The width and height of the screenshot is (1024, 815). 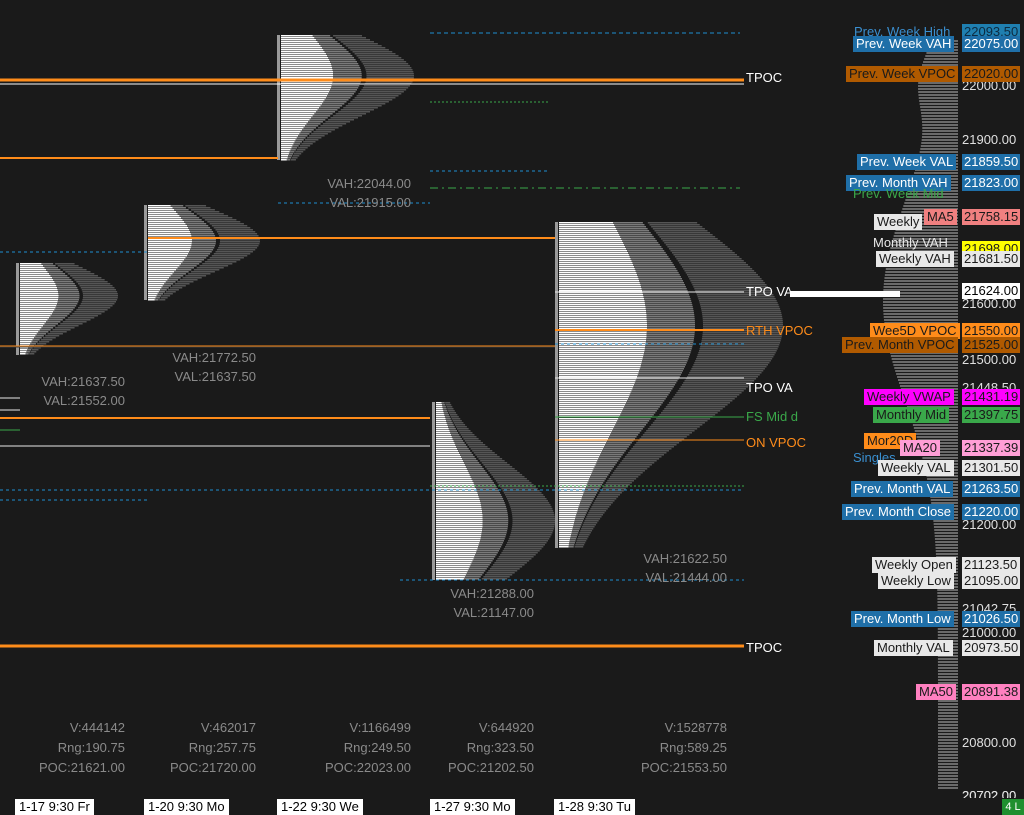 What do you see at coordinates (989, 632) in the screenshot?
I see `price-tick: 21000.00` at bounding box center [989, 632].